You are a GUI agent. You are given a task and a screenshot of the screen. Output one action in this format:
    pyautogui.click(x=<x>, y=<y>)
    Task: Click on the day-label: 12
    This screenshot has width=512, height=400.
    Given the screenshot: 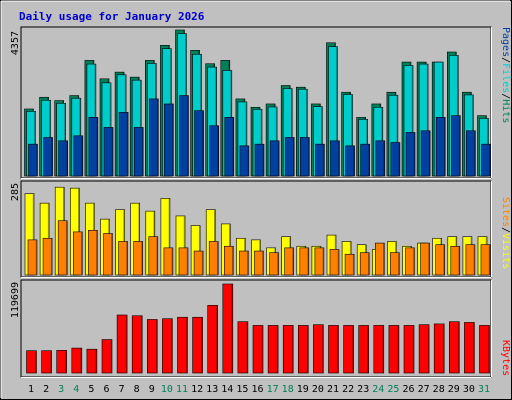 What is the action you would take?
    pyautogui.click(x=197, y=389)
    